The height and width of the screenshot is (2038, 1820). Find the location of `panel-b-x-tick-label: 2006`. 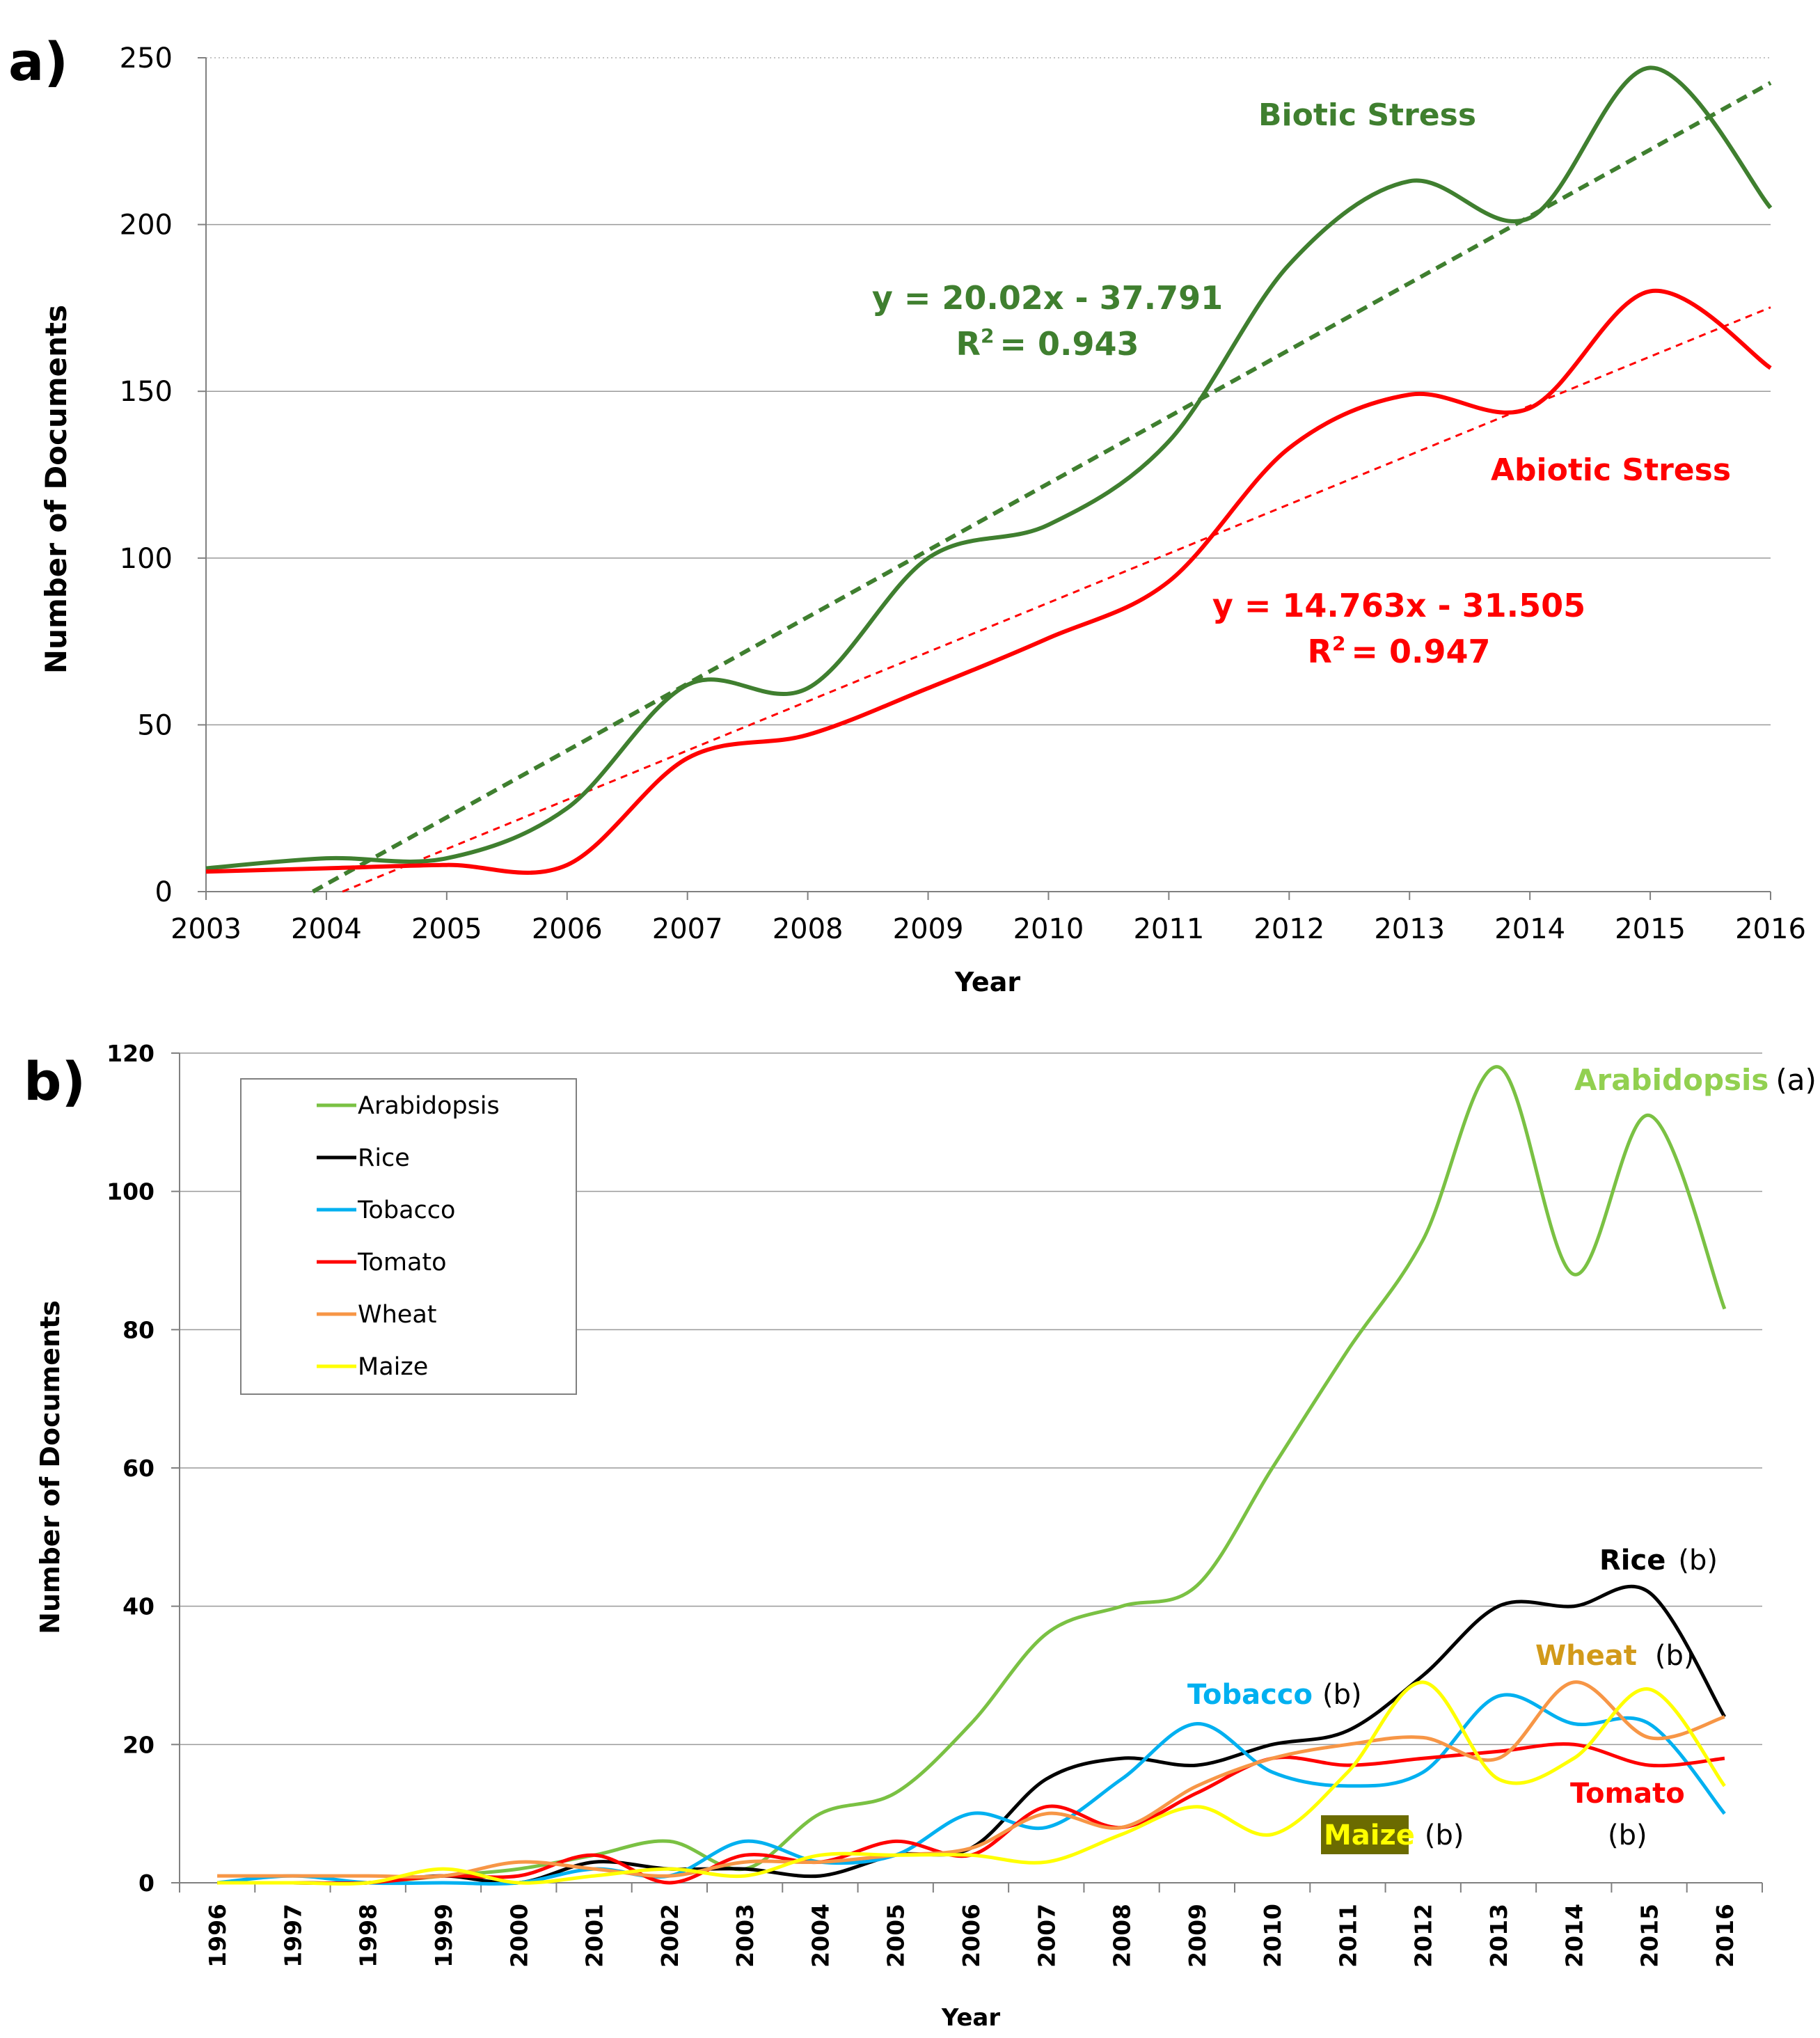

panel-b-x-tick-label: 2006 is located at coordinates (971, 1936).